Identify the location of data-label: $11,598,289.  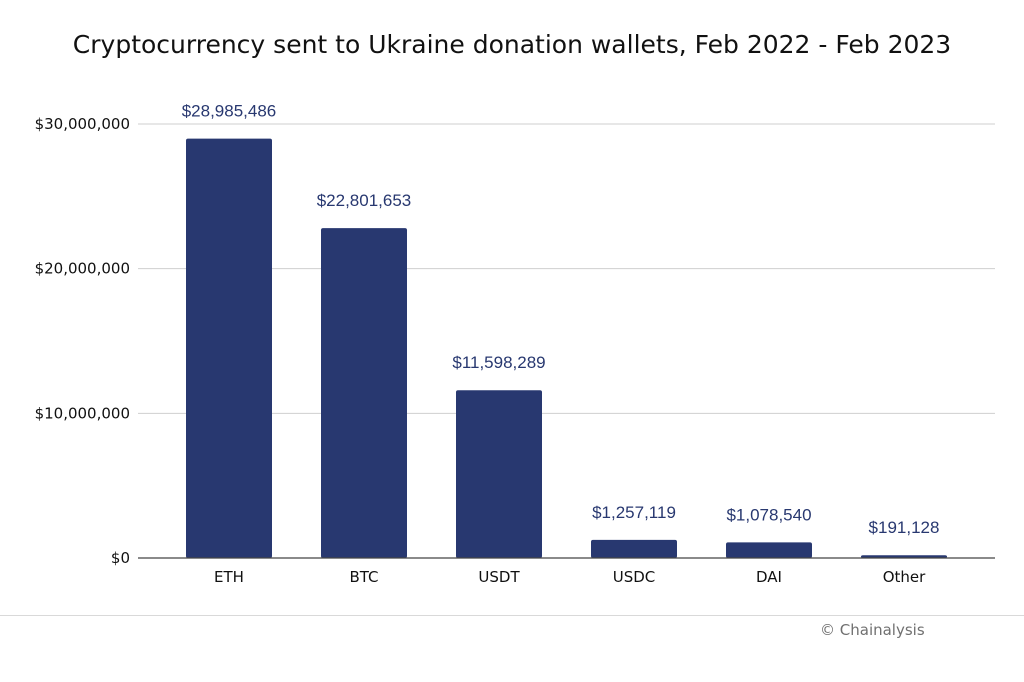
(498, 362).